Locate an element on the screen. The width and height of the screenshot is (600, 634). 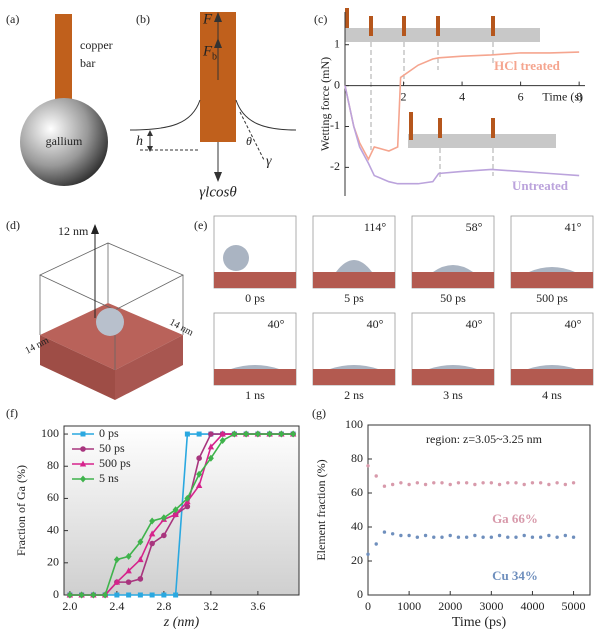
buoyancy-label: F is located at coordinates (207, 51).